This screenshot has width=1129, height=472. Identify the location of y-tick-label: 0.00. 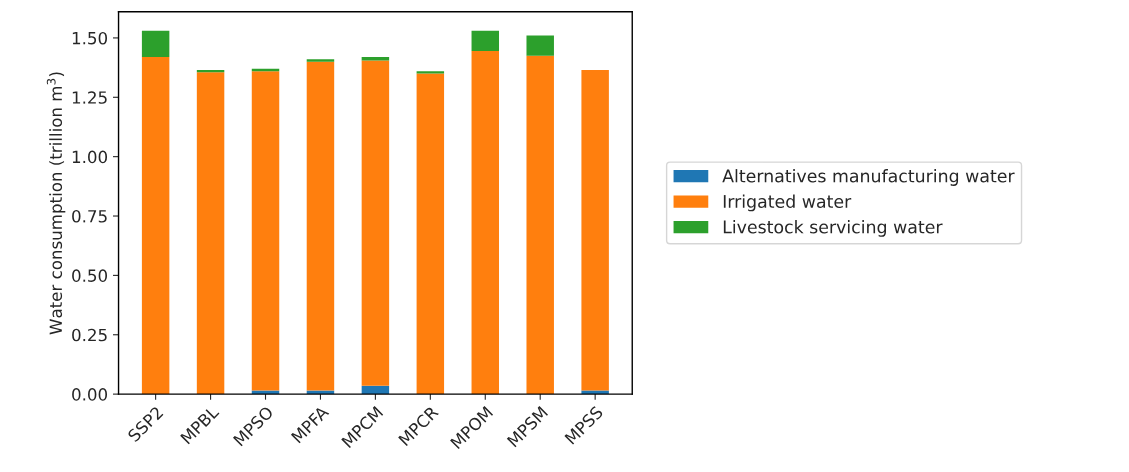
(90, 394).